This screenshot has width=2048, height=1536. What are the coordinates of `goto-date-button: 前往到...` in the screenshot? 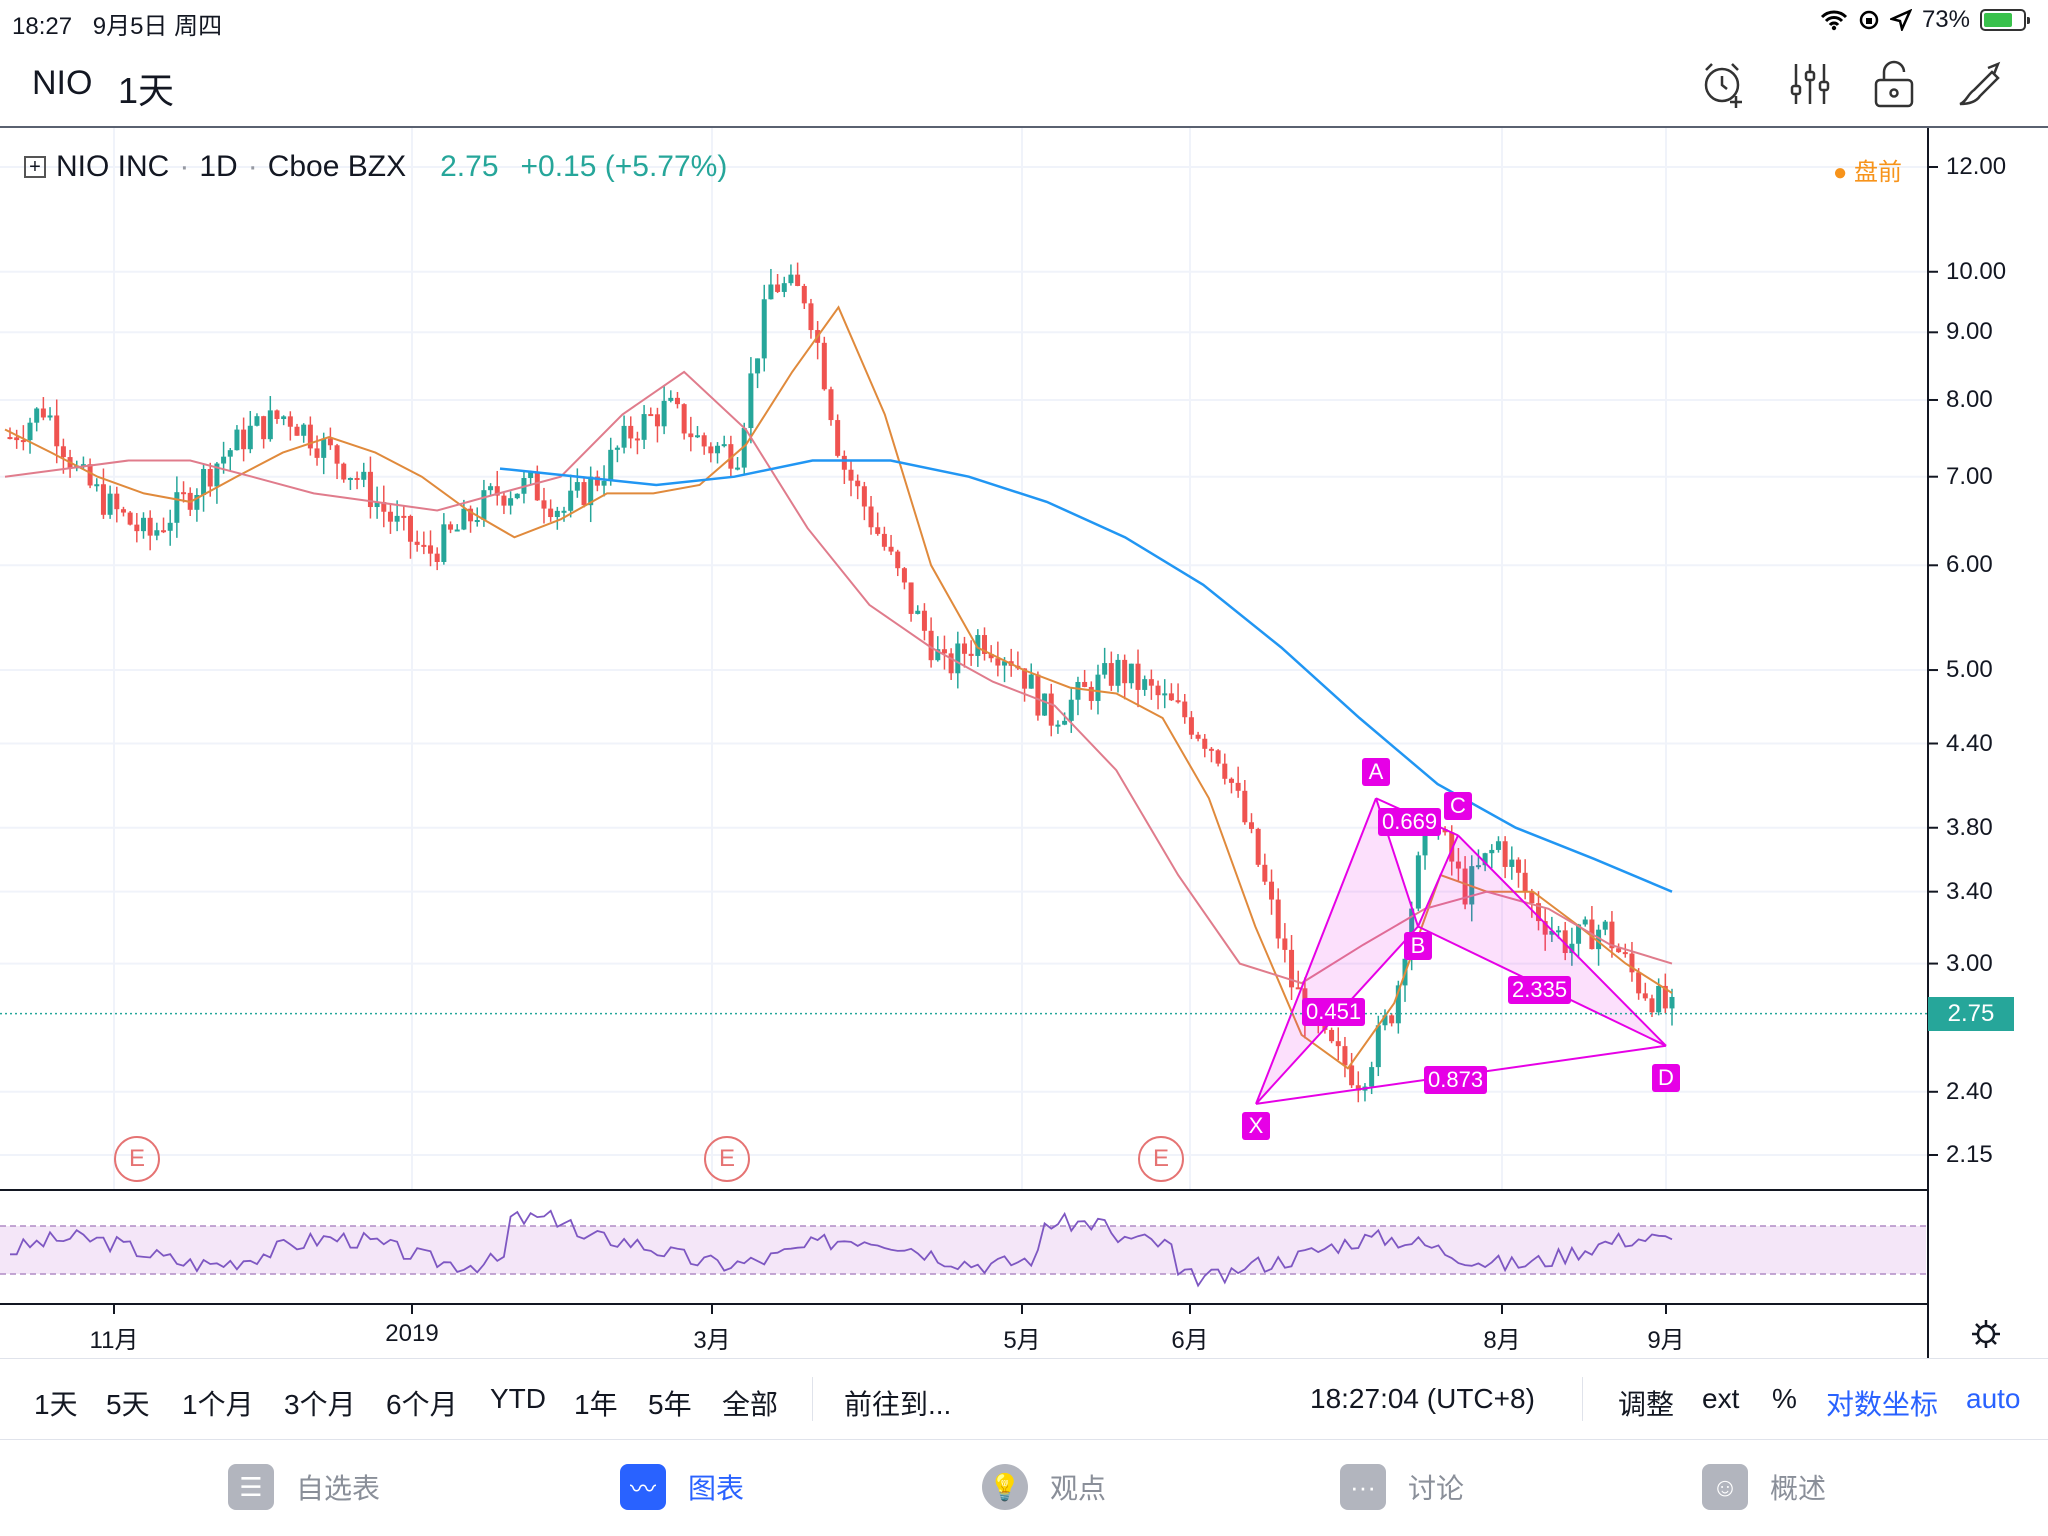 It's located at (898, 1404).